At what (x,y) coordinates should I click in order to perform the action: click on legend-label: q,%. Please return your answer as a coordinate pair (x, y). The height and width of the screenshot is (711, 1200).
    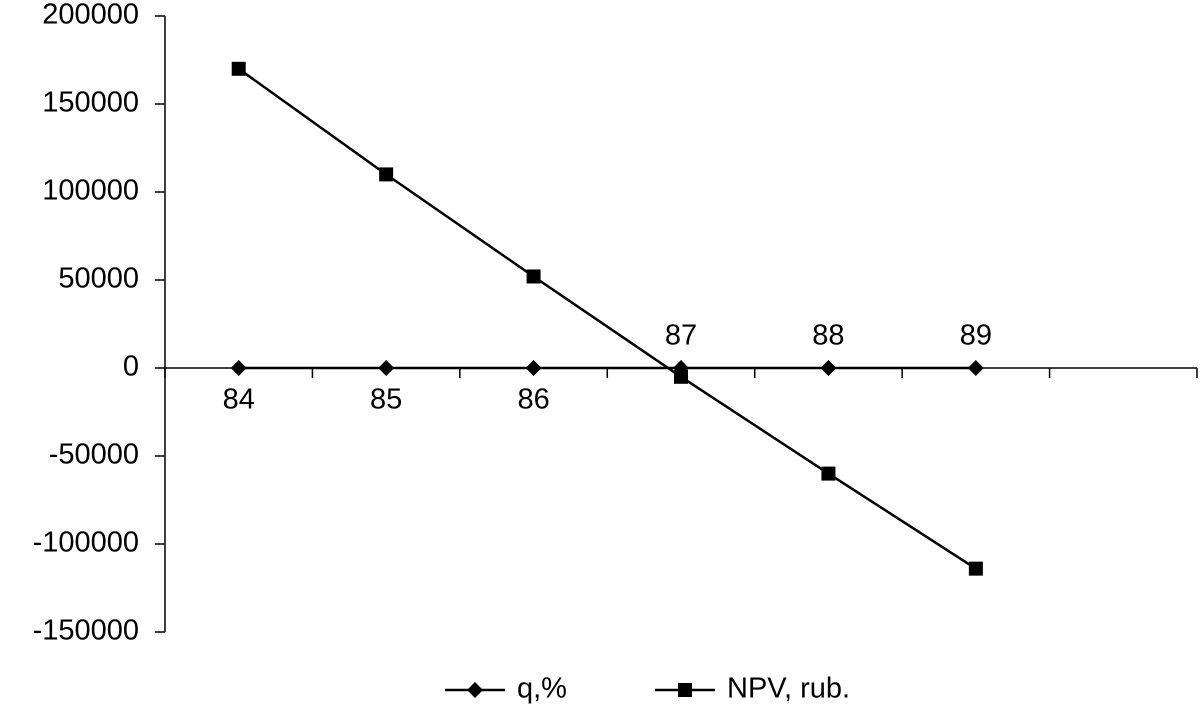
    Looking at the image, I should click on (542, 689).